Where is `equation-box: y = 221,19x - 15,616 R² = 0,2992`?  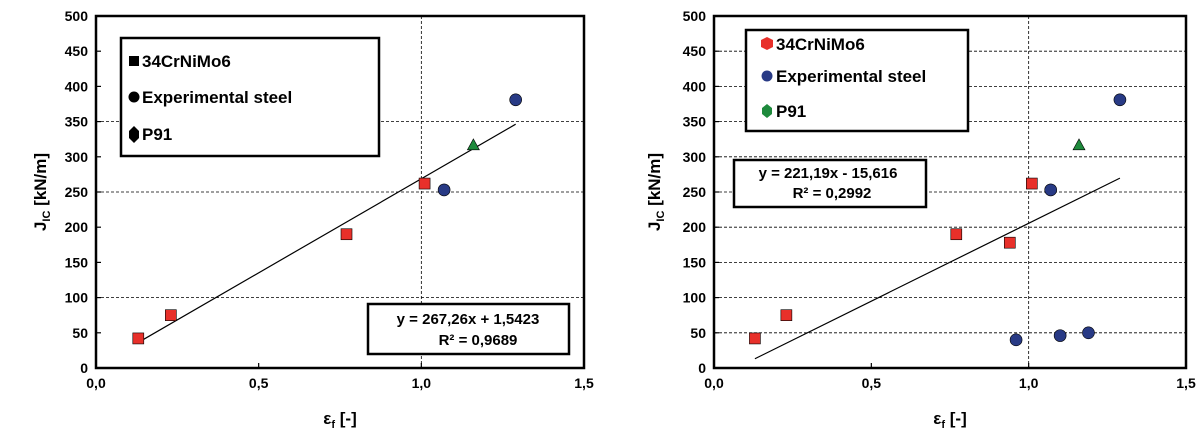 equation-box: y = 221,19x - 15,616 R² = 0,2992 is located at coordinates (830, 183).